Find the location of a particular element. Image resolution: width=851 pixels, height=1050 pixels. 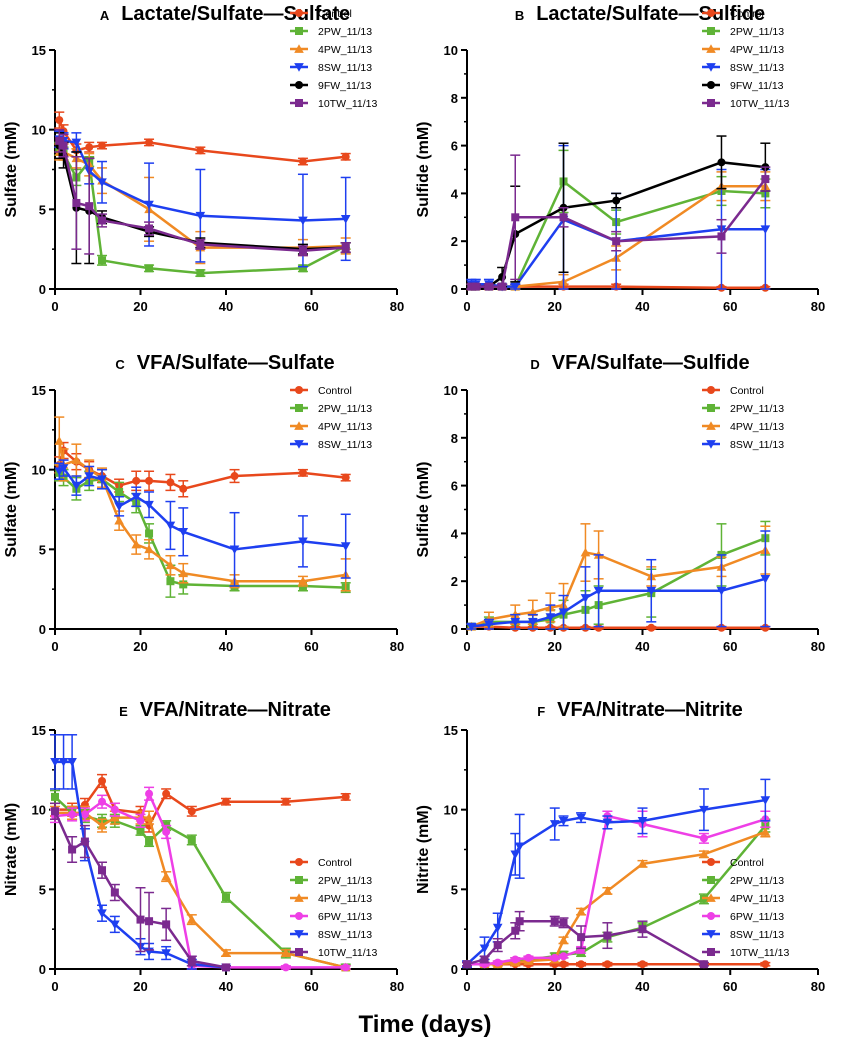

panel-title-text: Lactate/Sulfate—Sulfide is located at coordinates (650, 14).